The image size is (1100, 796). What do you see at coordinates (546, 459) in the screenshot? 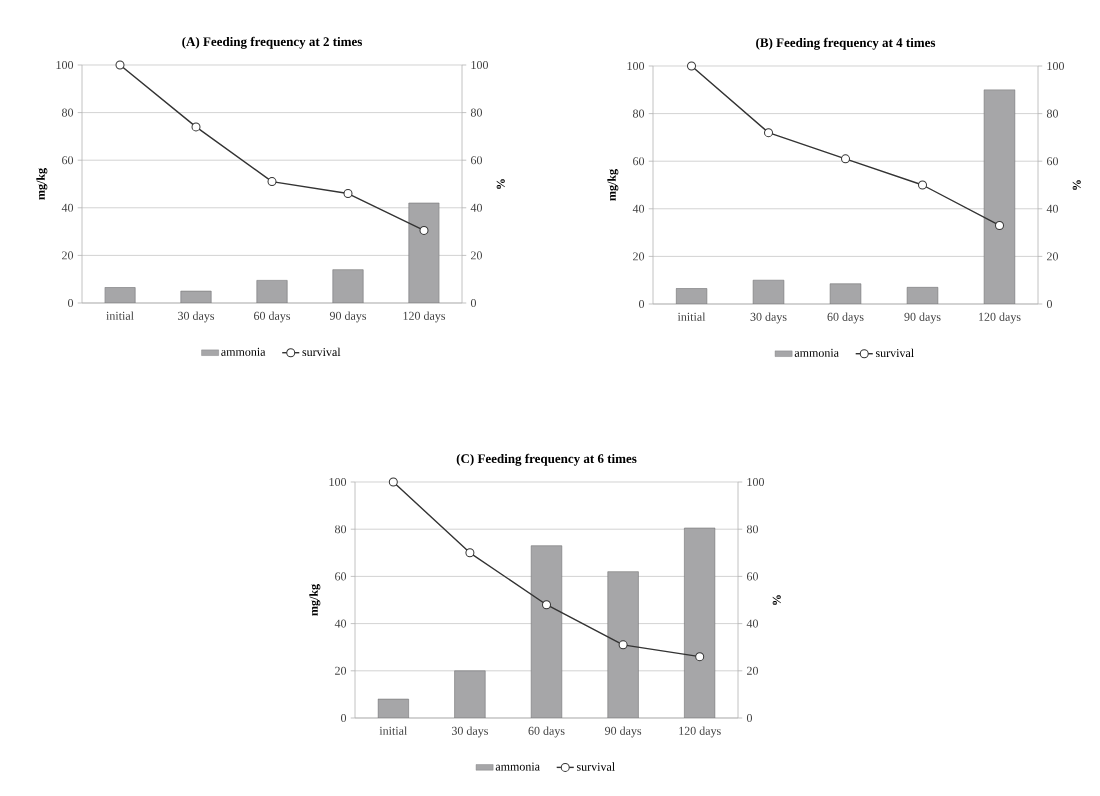
I see `chart-title: (C) Feeding frequency at 6 times` at bounding box center [546, 459].